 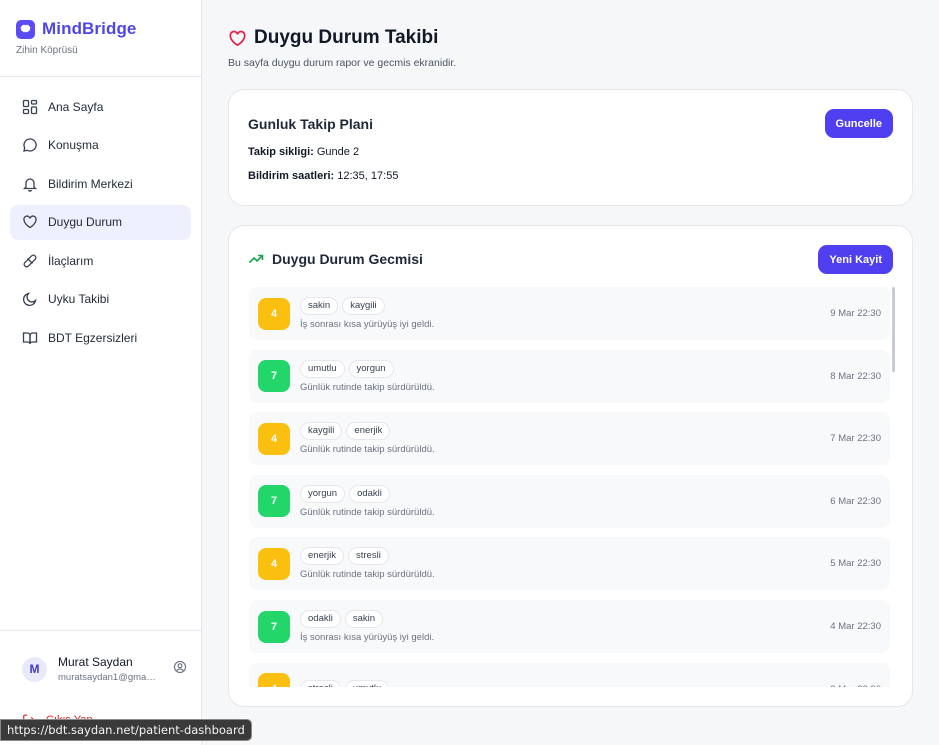 What do you see at coordinates (855, 376) in the screenshot?
I see `entry-date: 8 Mar 22:30` at bounding box center [855, 376].